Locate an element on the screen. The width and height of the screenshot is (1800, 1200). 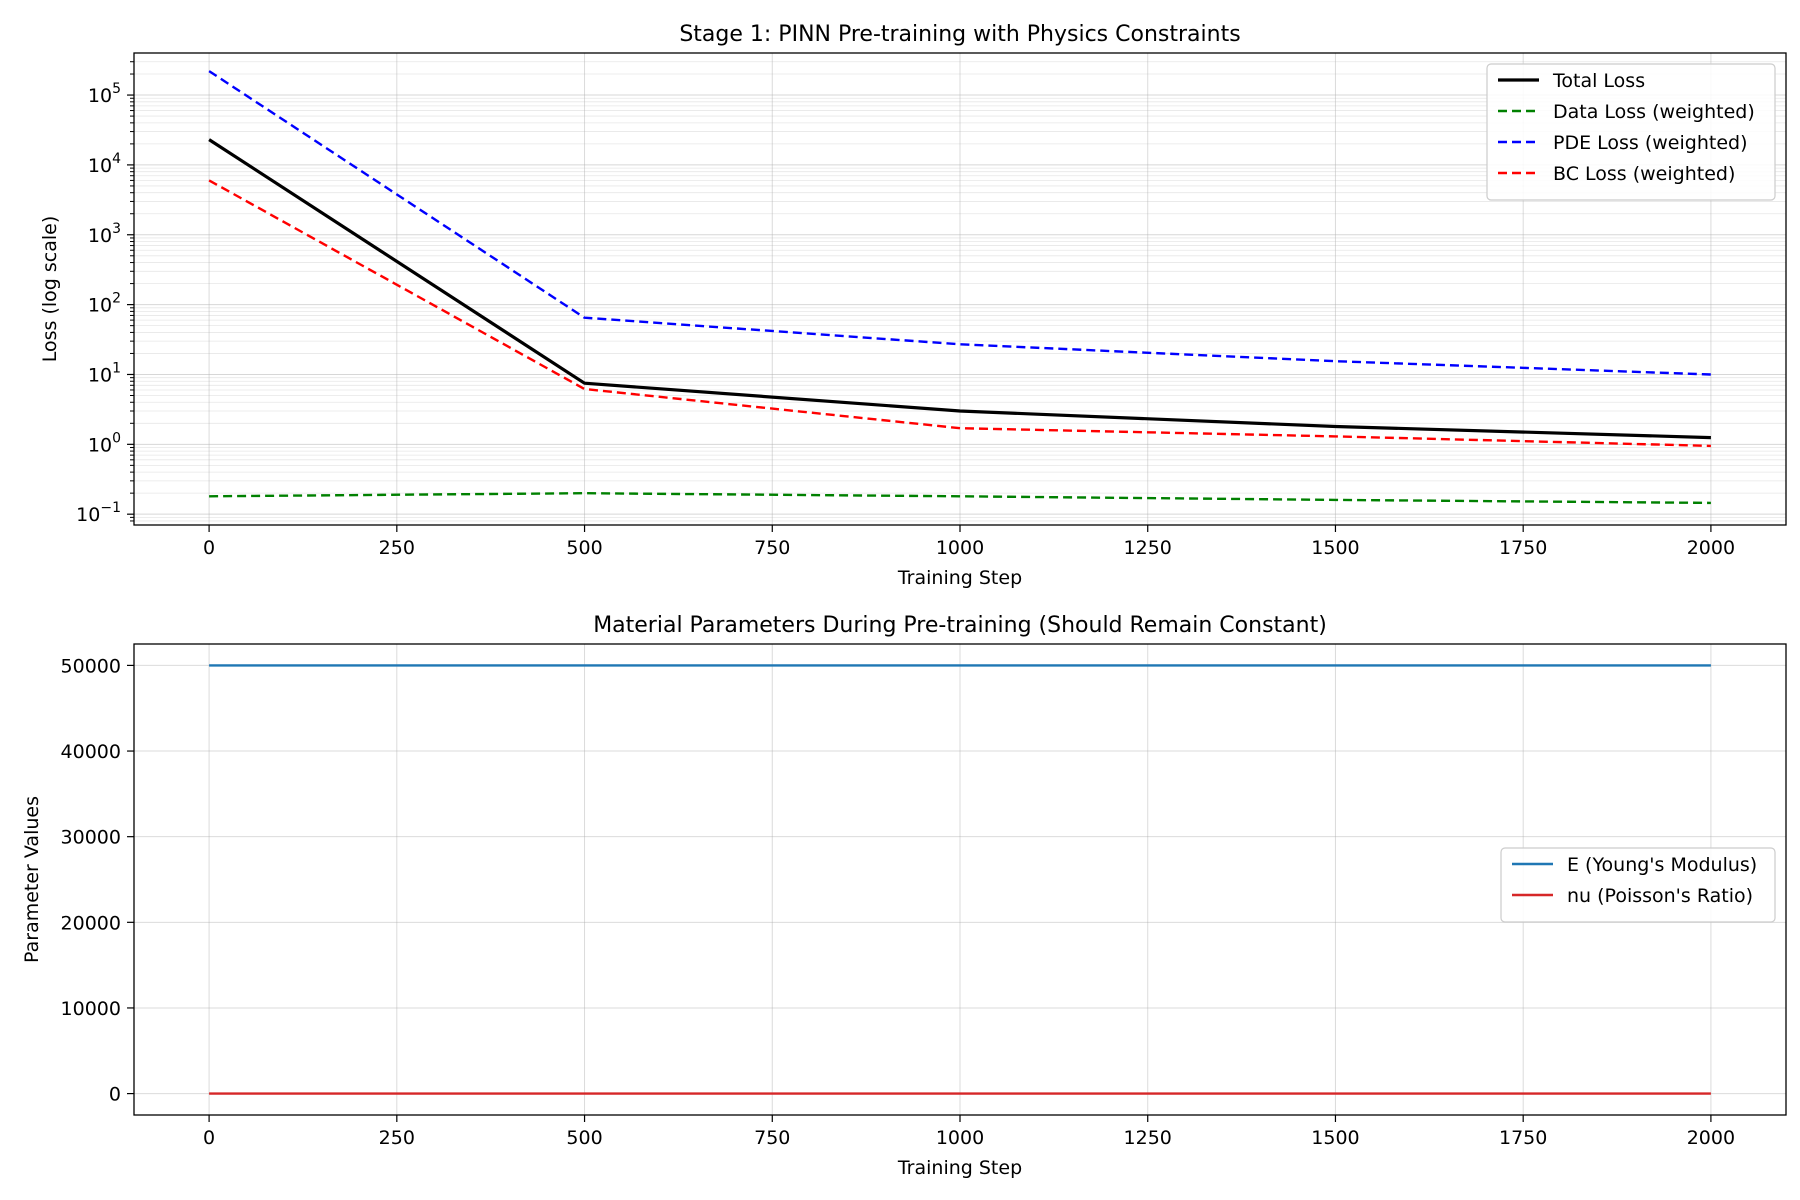
parameters-chart-y-tick-label: 0 is located at coordinates (115, 1095).